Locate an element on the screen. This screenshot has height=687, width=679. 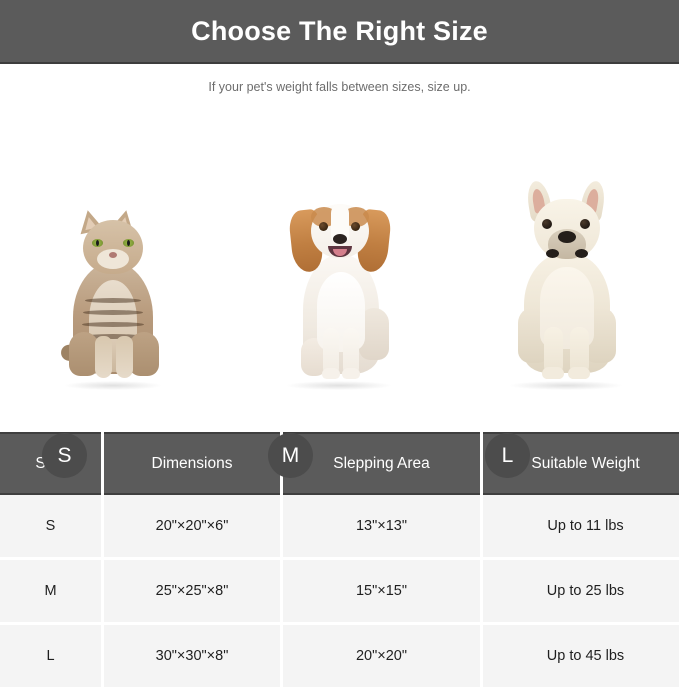
size-badge-medium-label: M is located at coordinates (291, 456).